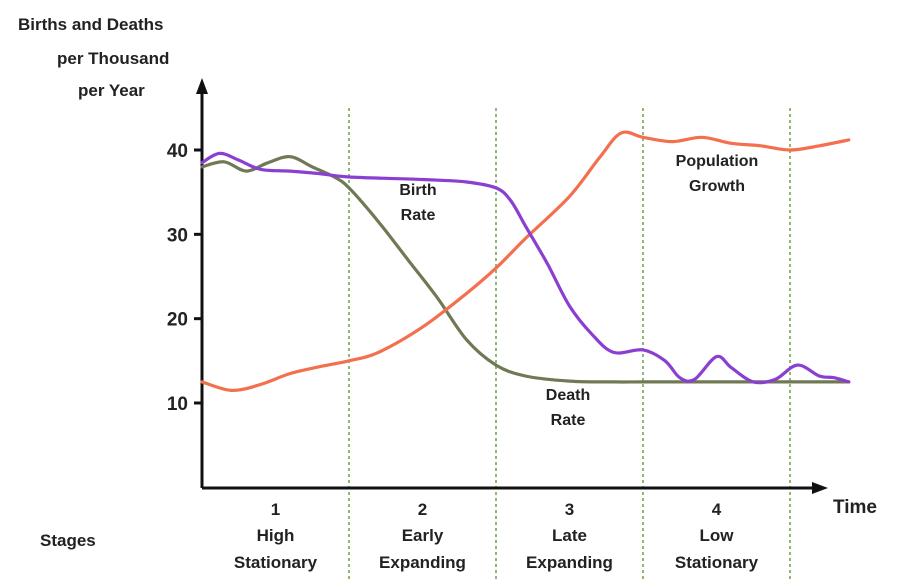  What do you see at coordinates (855, 507) in the screenshot?
I see `x-axis-label: Time` at bounding box center [855, 507].